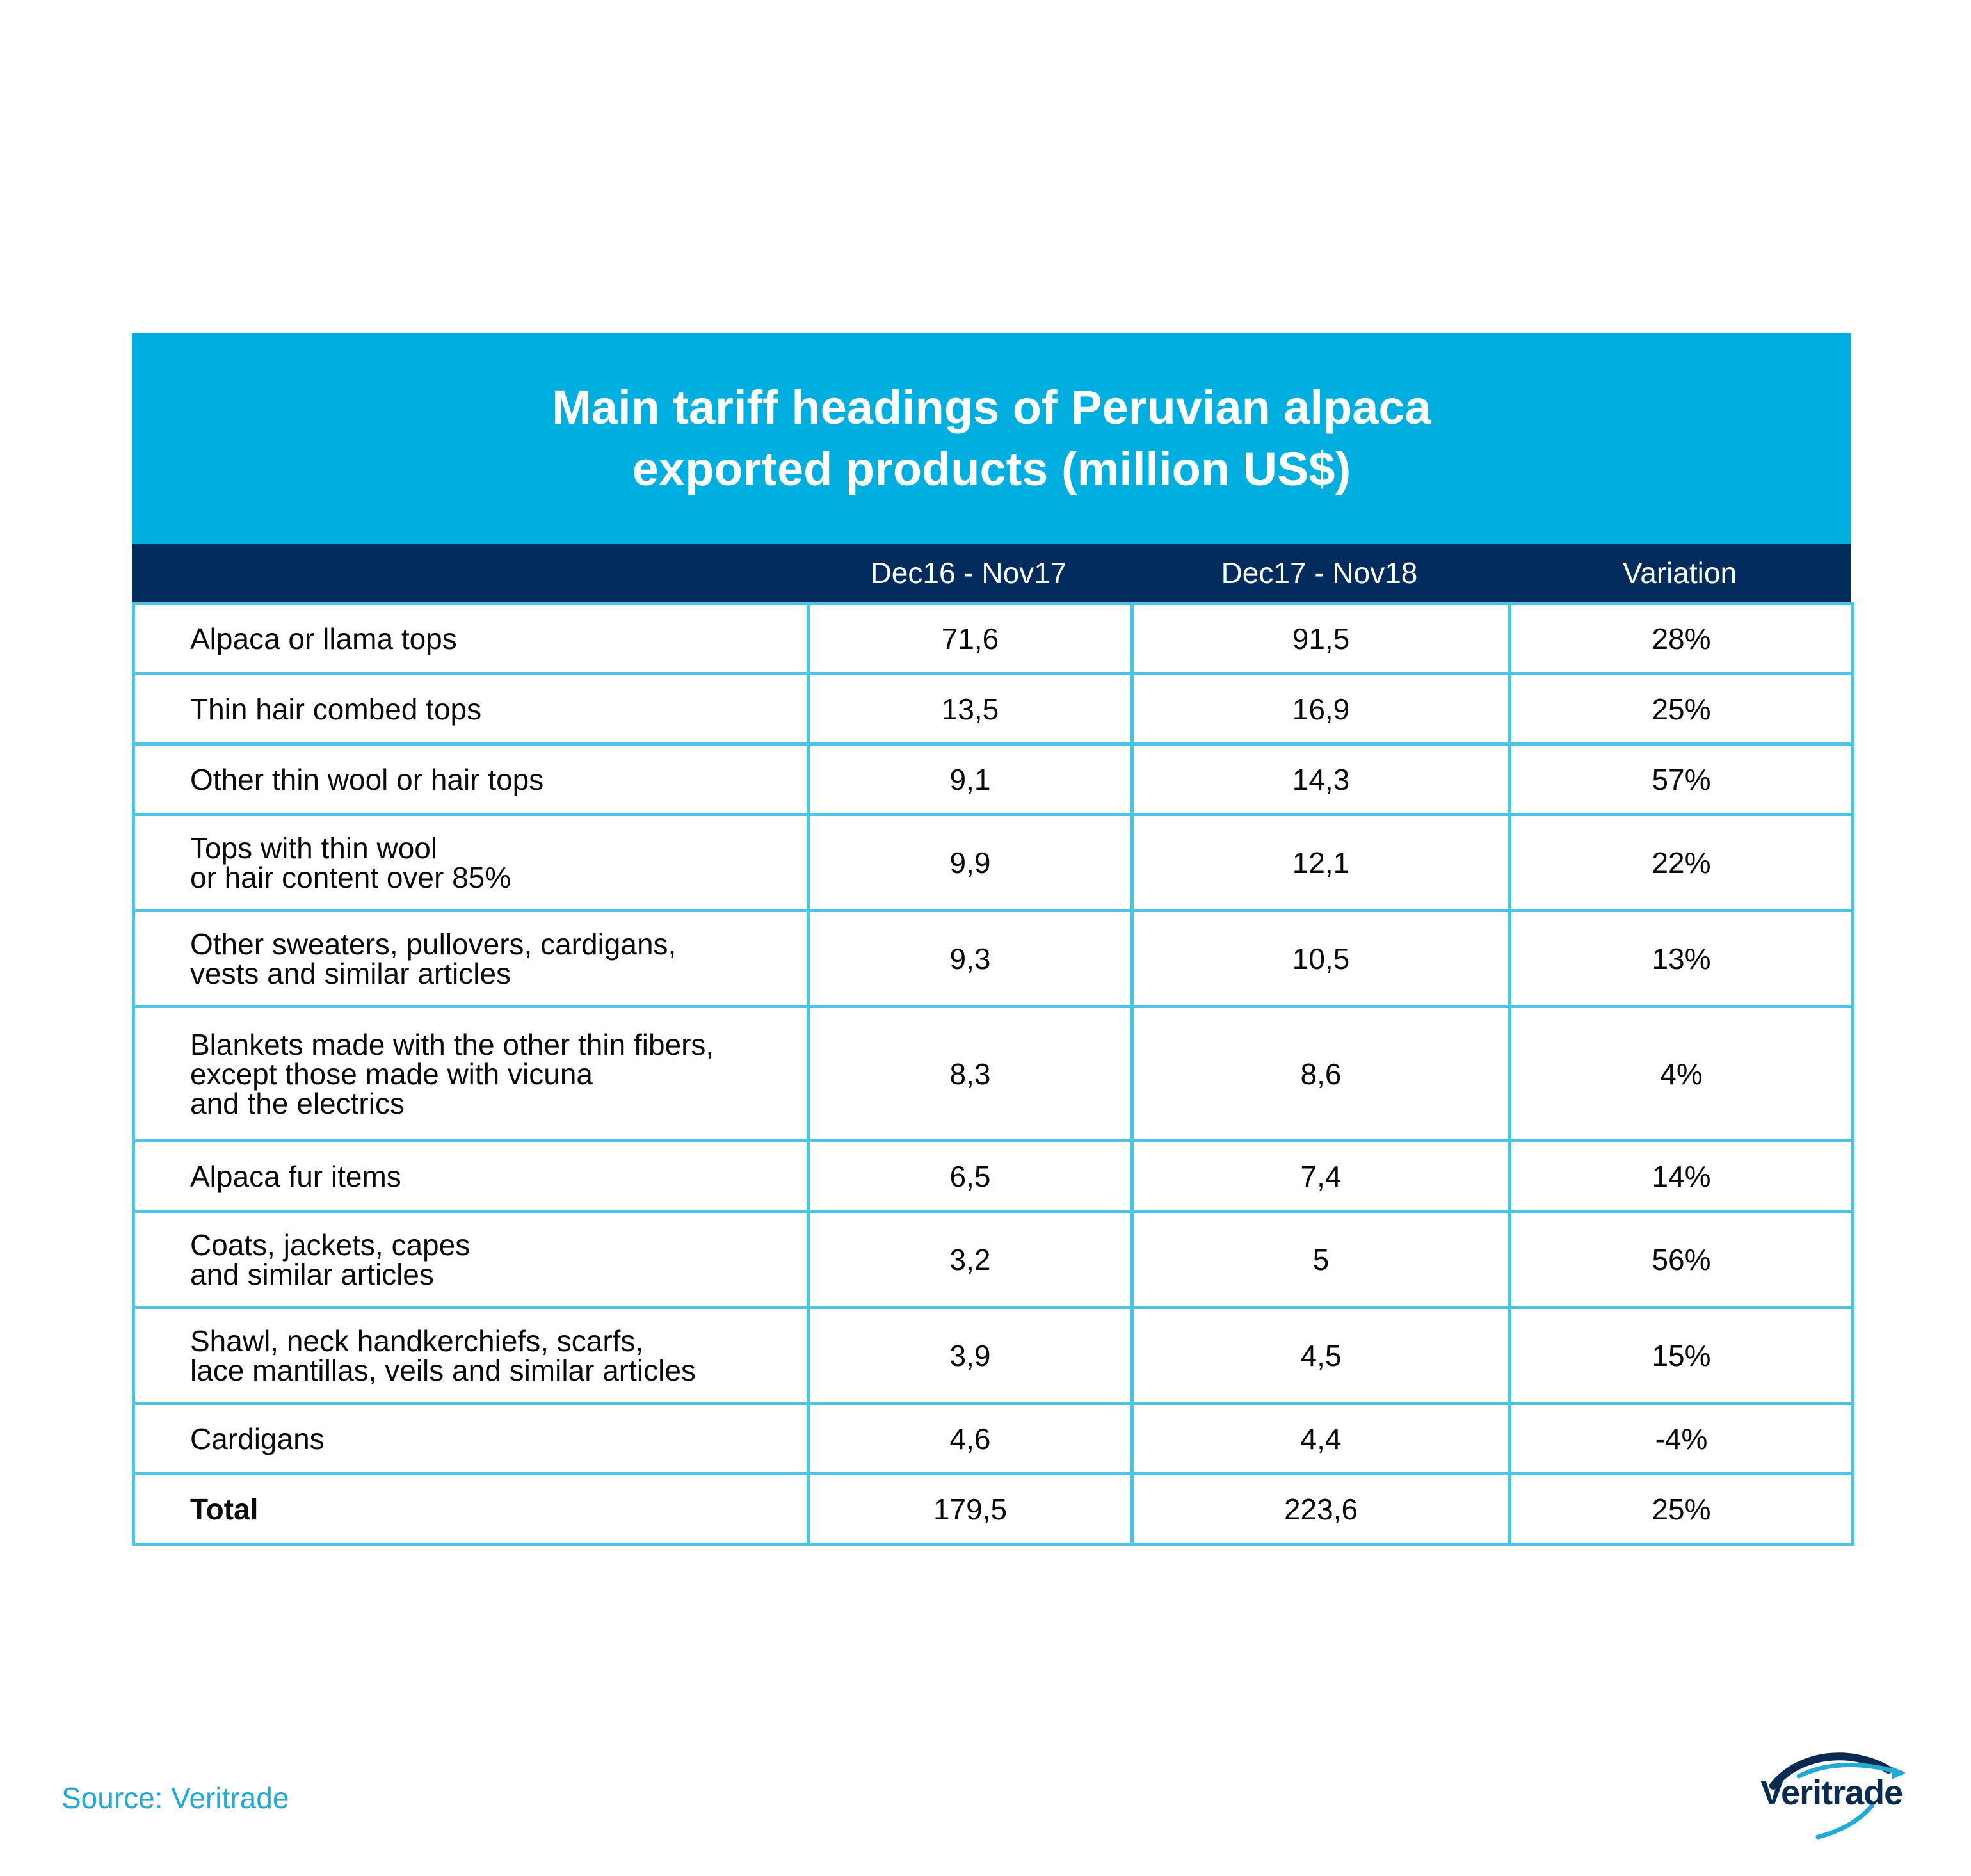  I want to click on value-variation: 25%, so click(1681, 709).